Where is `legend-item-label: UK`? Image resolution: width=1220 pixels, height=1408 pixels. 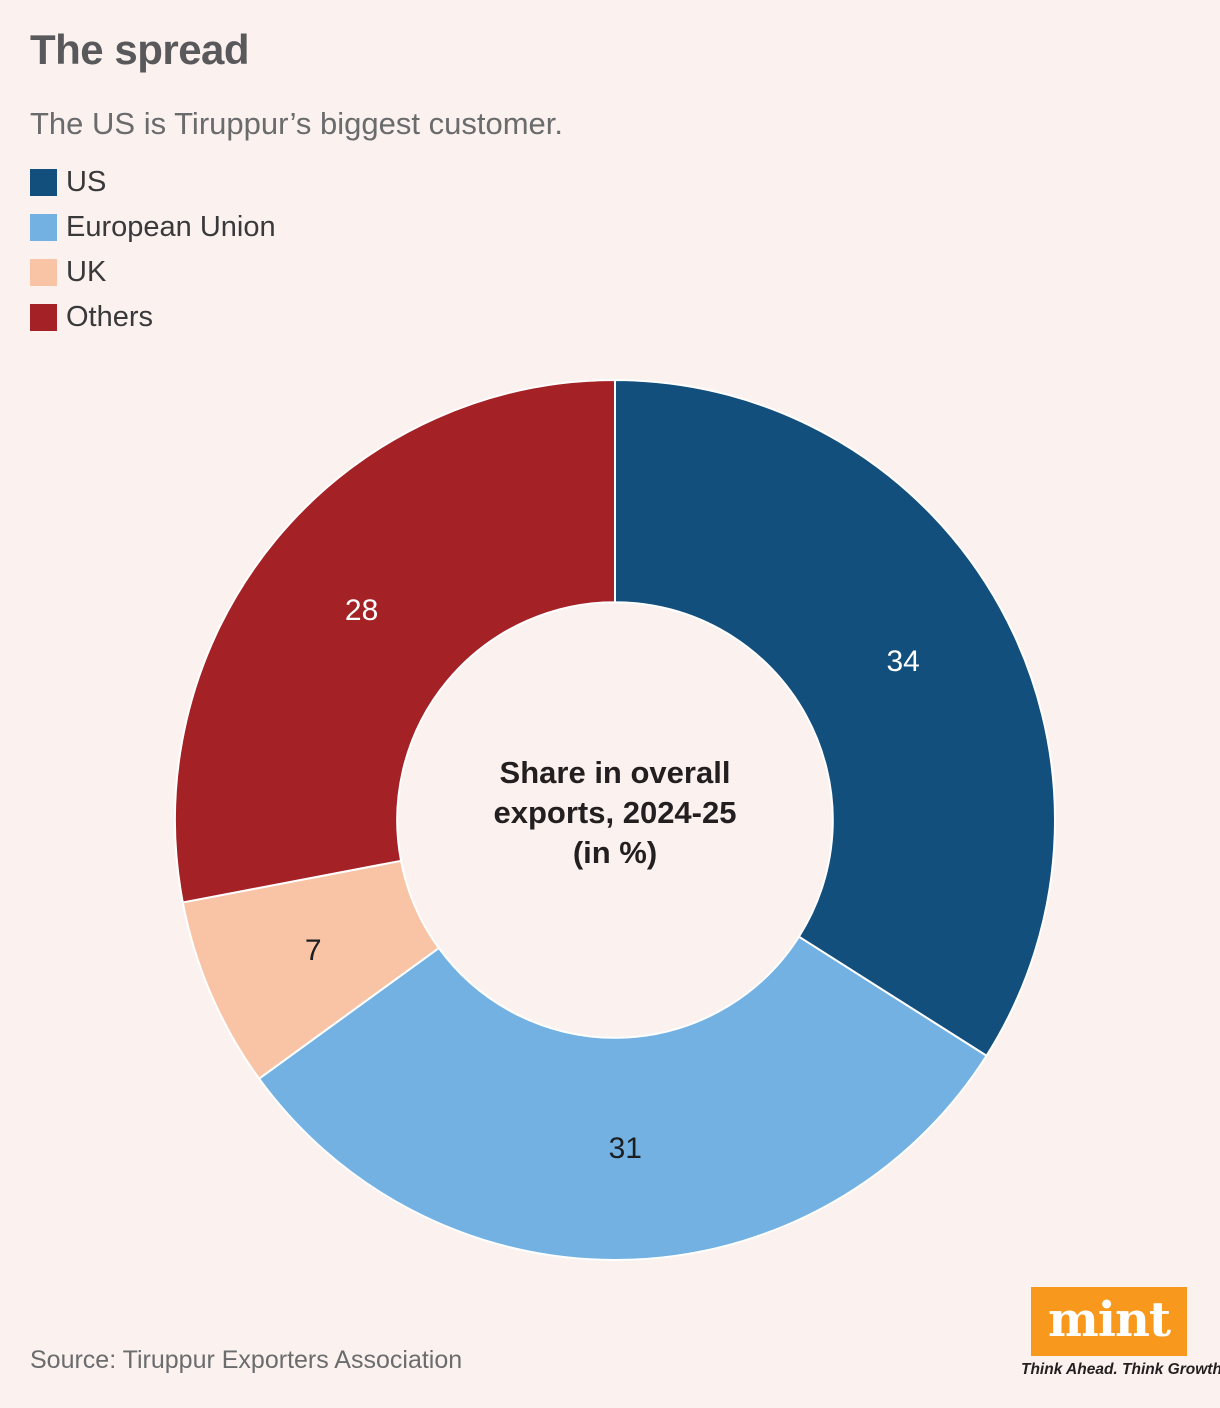 legend-item-label: UK is located at coordinates (86, 271).